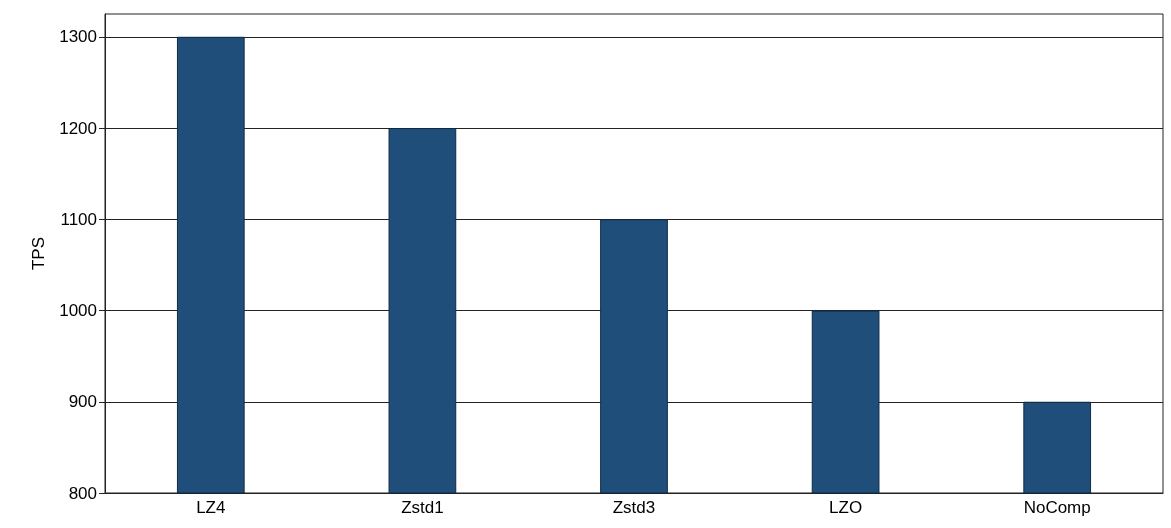  What do you see at coordinates (846, 507) in the screenshot?
I see `x-tick-label: LZO` at bounding box center [846, 507].